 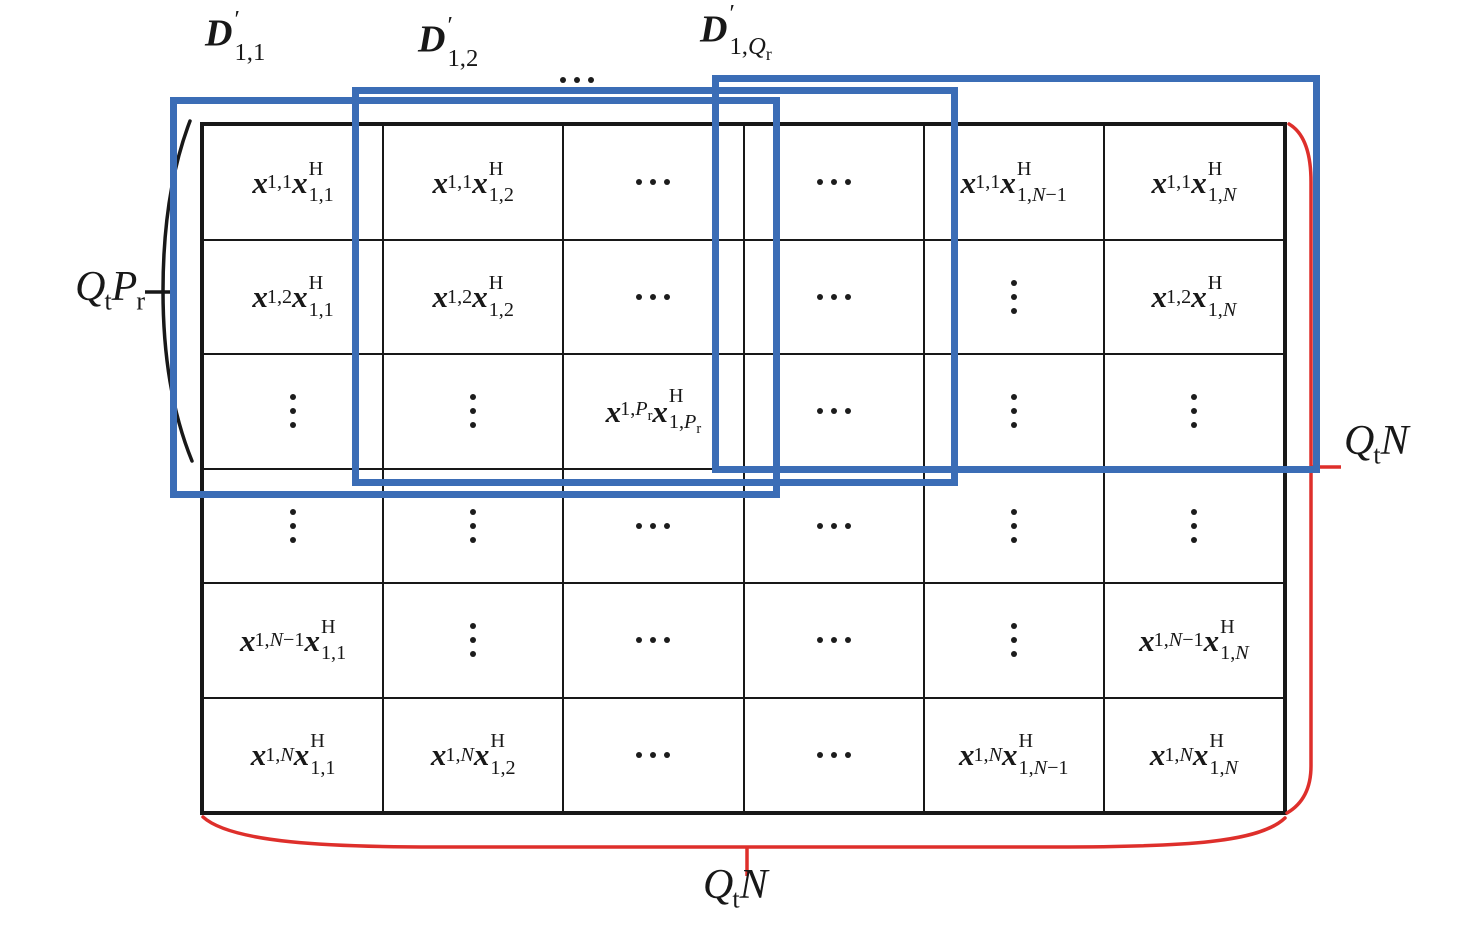 What do you see at coordinates (653, 411) in the screenshot?
I see `matrix-cell: x 1,Pr x H 1,Pr` at bounding box center [653, 411].